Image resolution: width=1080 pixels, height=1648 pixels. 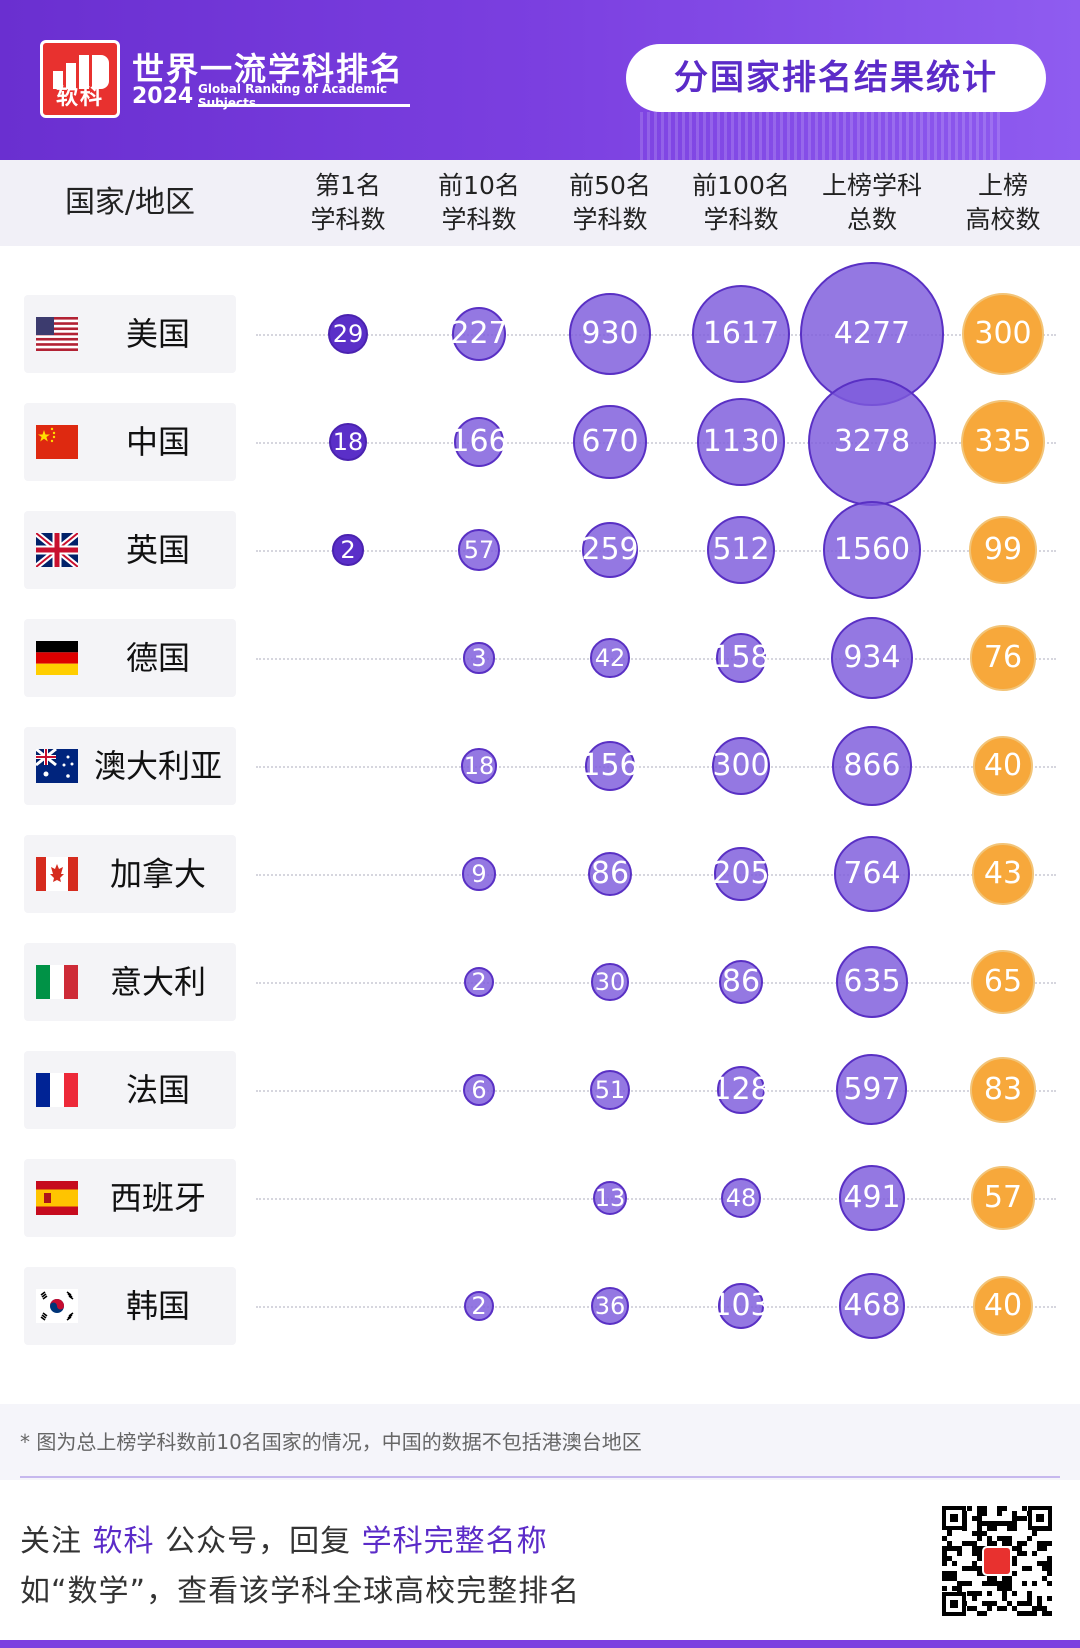 I want to click on country-label-card: 英国, so click(x=130, y=550).